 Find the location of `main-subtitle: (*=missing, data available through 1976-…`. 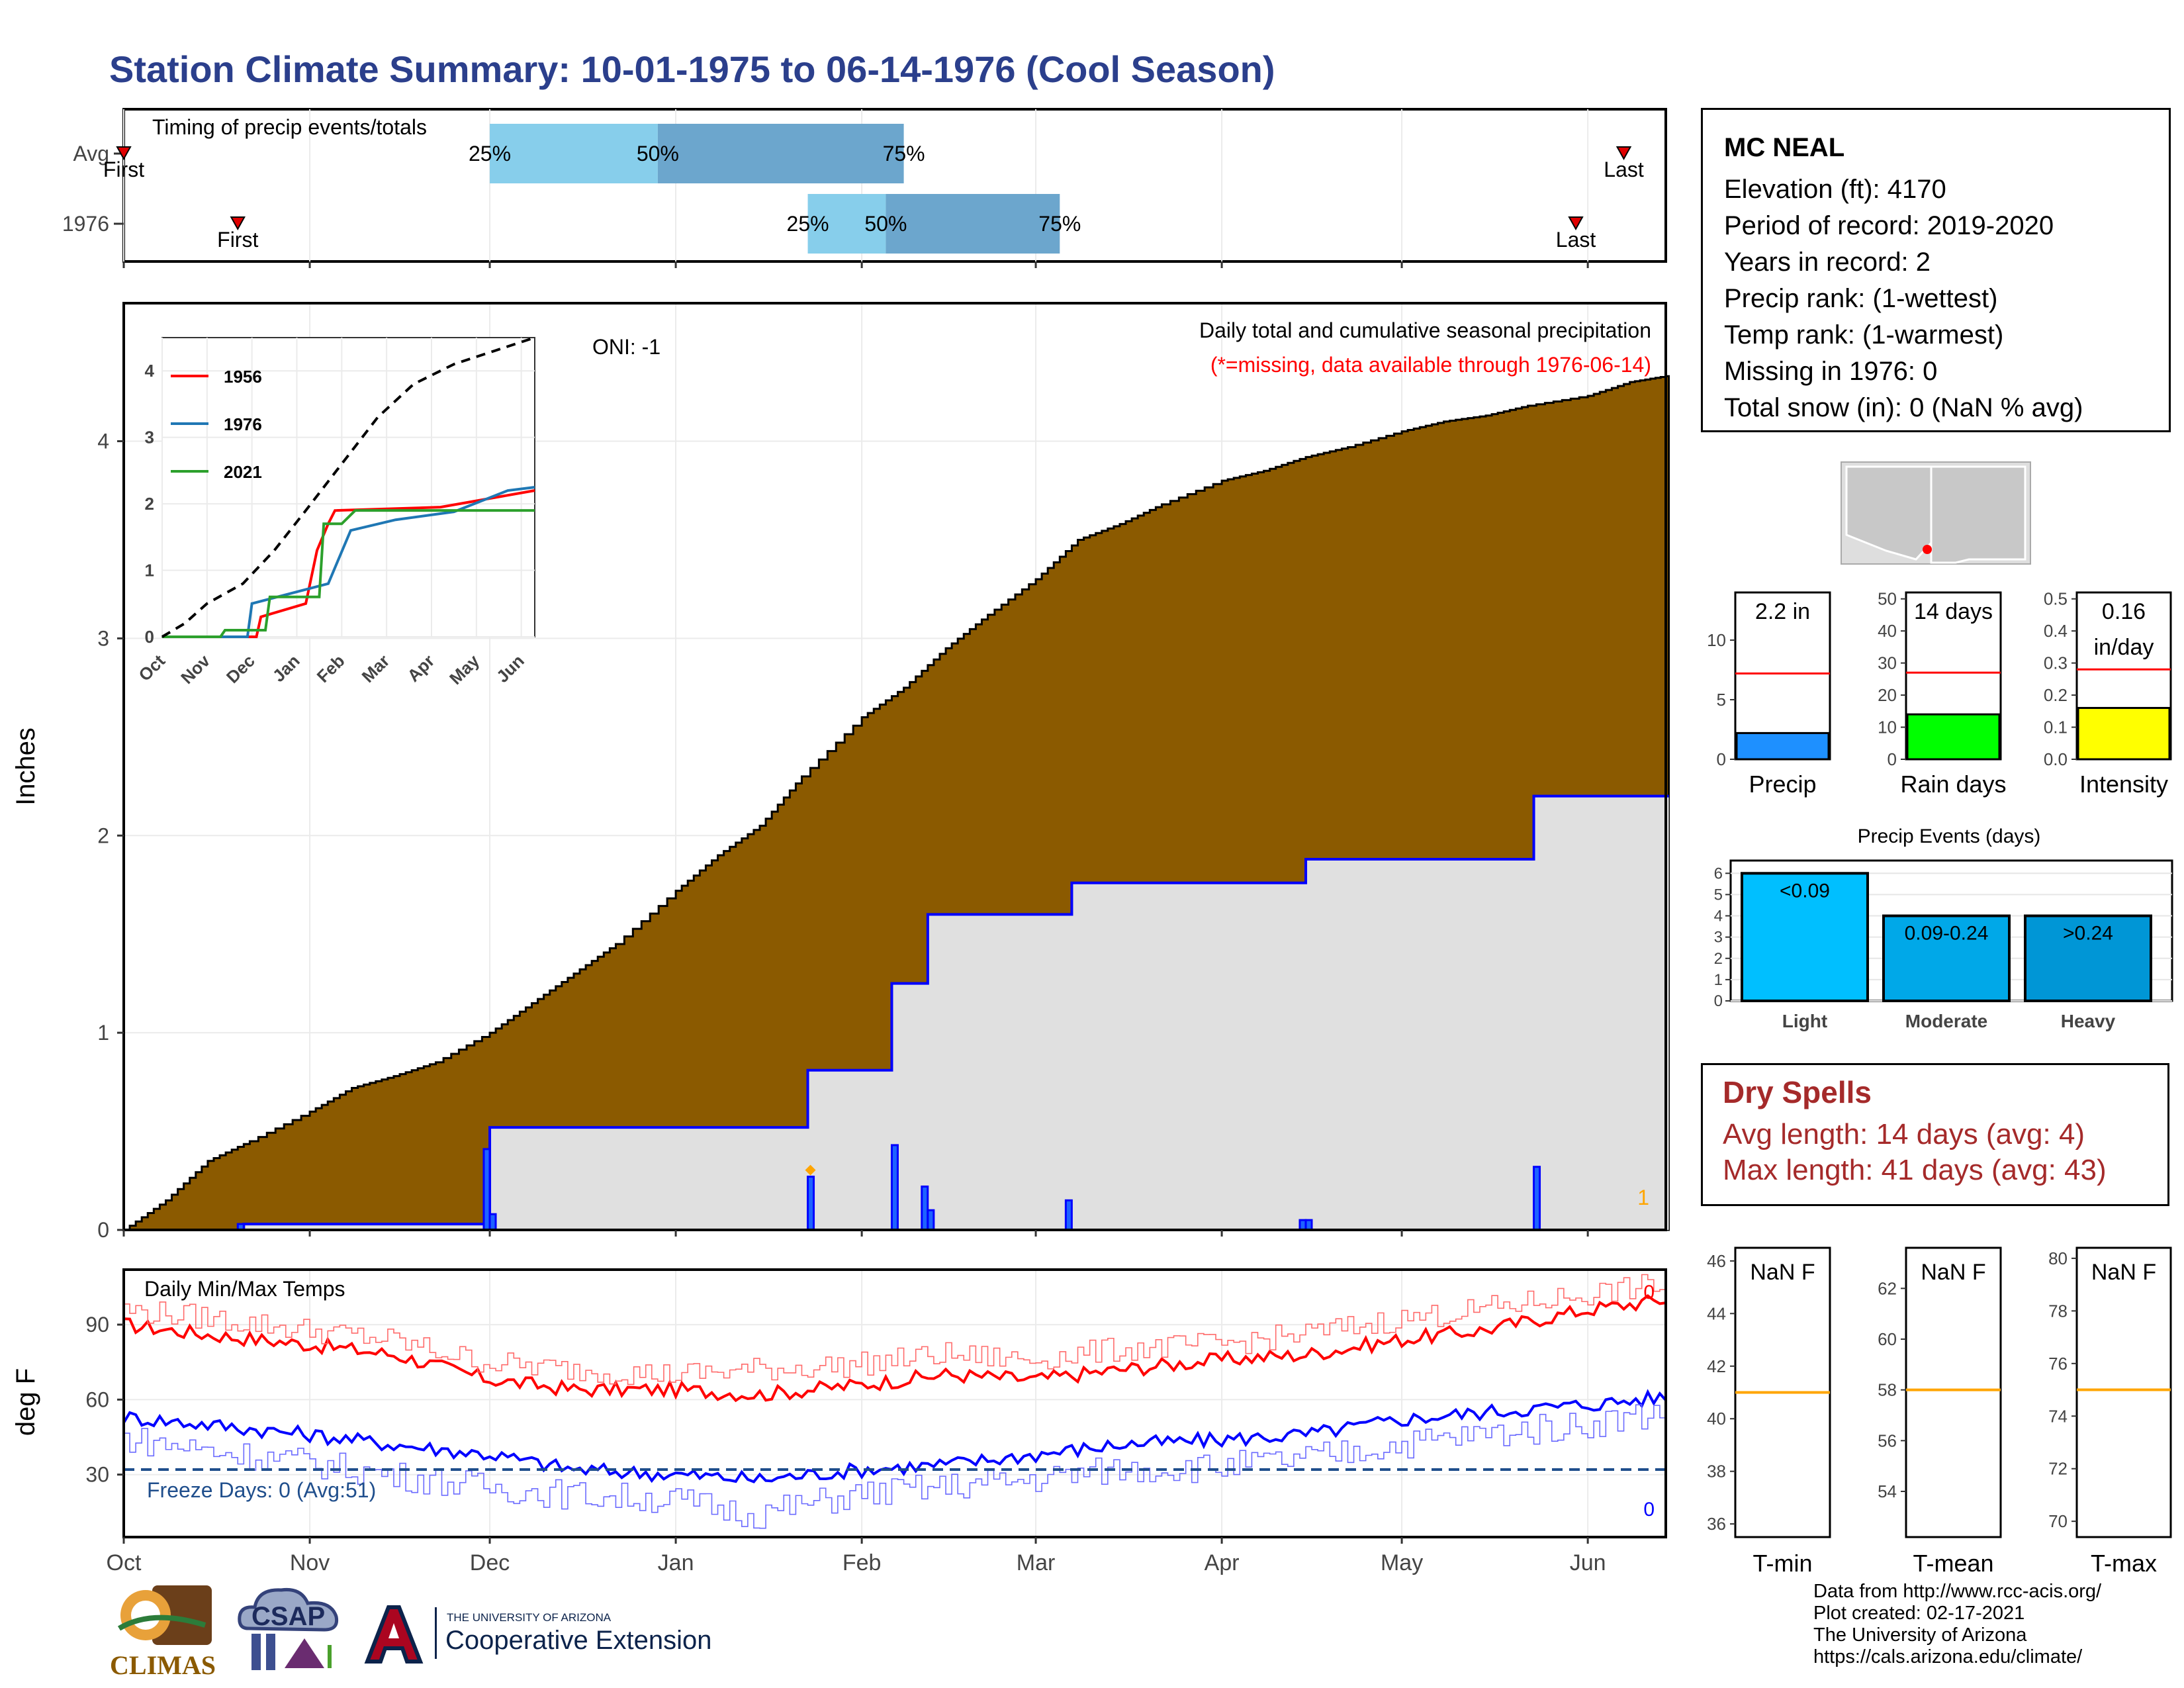

main-subtitle: (*=missing, data available through 1976-… is located at coordinates (1430, 365).